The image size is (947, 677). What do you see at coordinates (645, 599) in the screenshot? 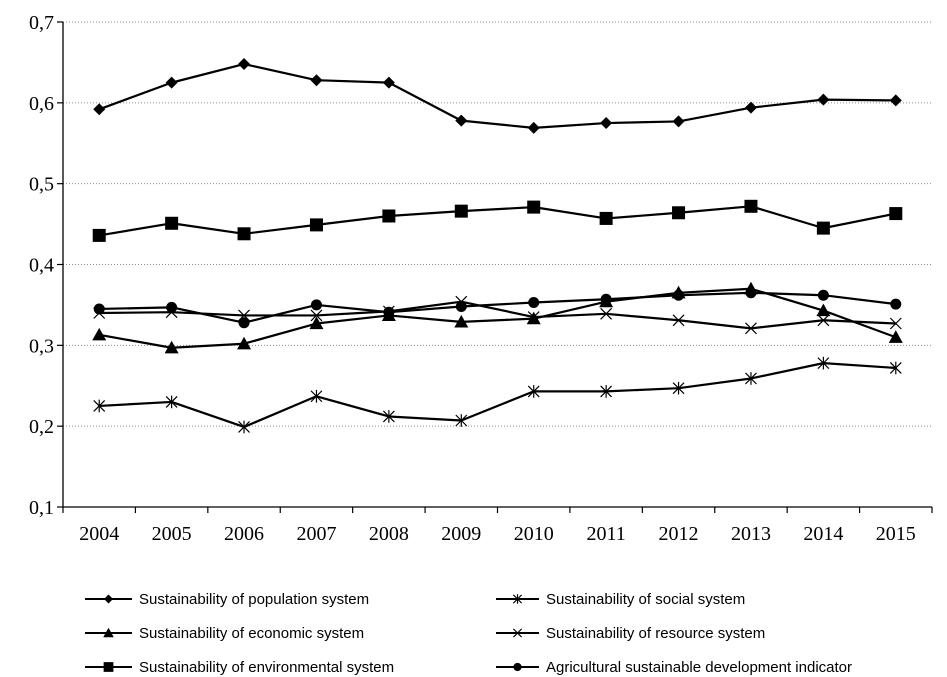
I see `legend-label: Sustainability of social system` at bounding box center [645, 599].